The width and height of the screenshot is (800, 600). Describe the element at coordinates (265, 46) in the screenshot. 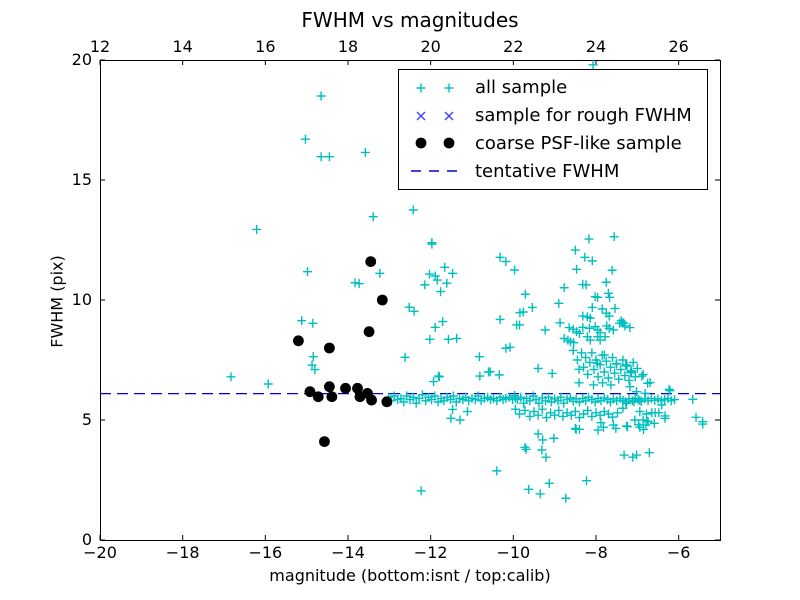

I see `x-tick-label-top: 16` at that location.